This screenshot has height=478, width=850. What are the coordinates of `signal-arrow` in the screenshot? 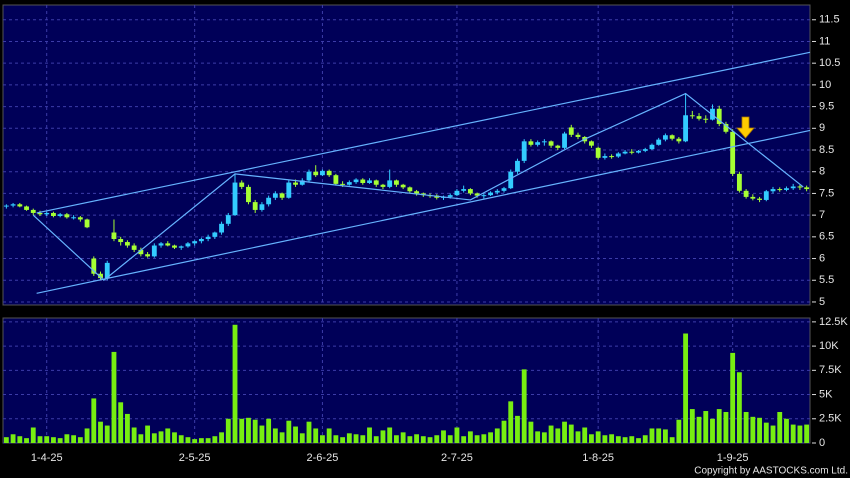 It's located at (745, 127).